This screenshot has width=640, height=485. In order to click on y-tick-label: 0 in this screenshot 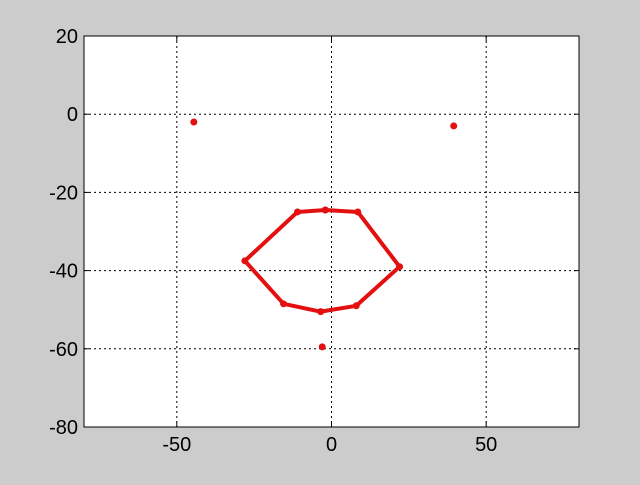, I will do `click(72, 115)`.